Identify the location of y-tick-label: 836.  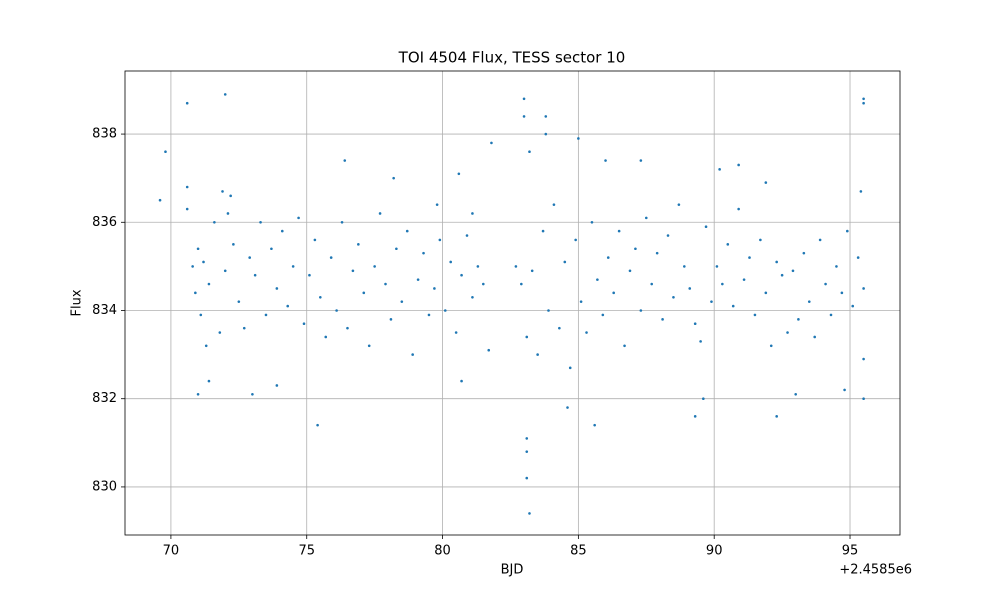
(104, 222).